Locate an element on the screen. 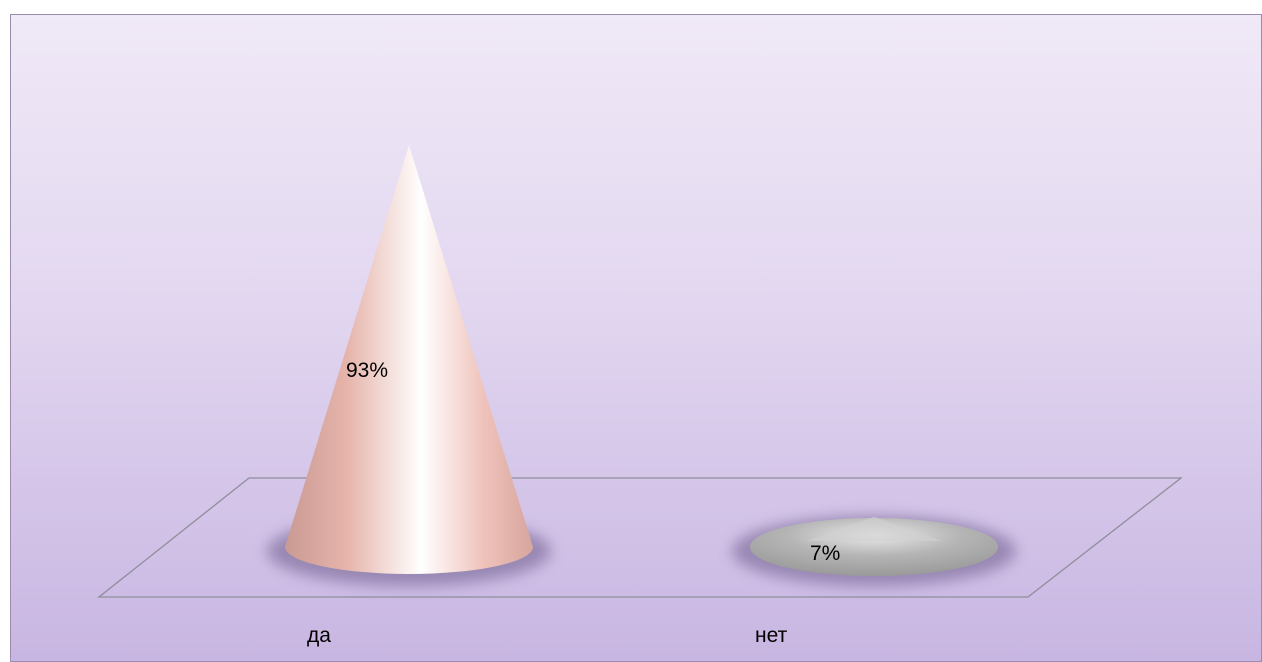  category-label-yes: да is located at coordinates (319, 635).